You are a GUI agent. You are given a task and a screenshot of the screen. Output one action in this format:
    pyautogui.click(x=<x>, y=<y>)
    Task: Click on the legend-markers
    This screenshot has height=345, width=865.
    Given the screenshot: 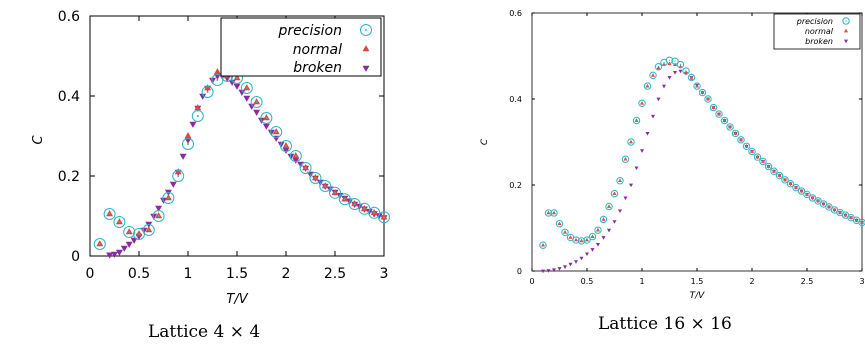 What is the action you would take?
    pyautogui.click(x=366, y=48)
    